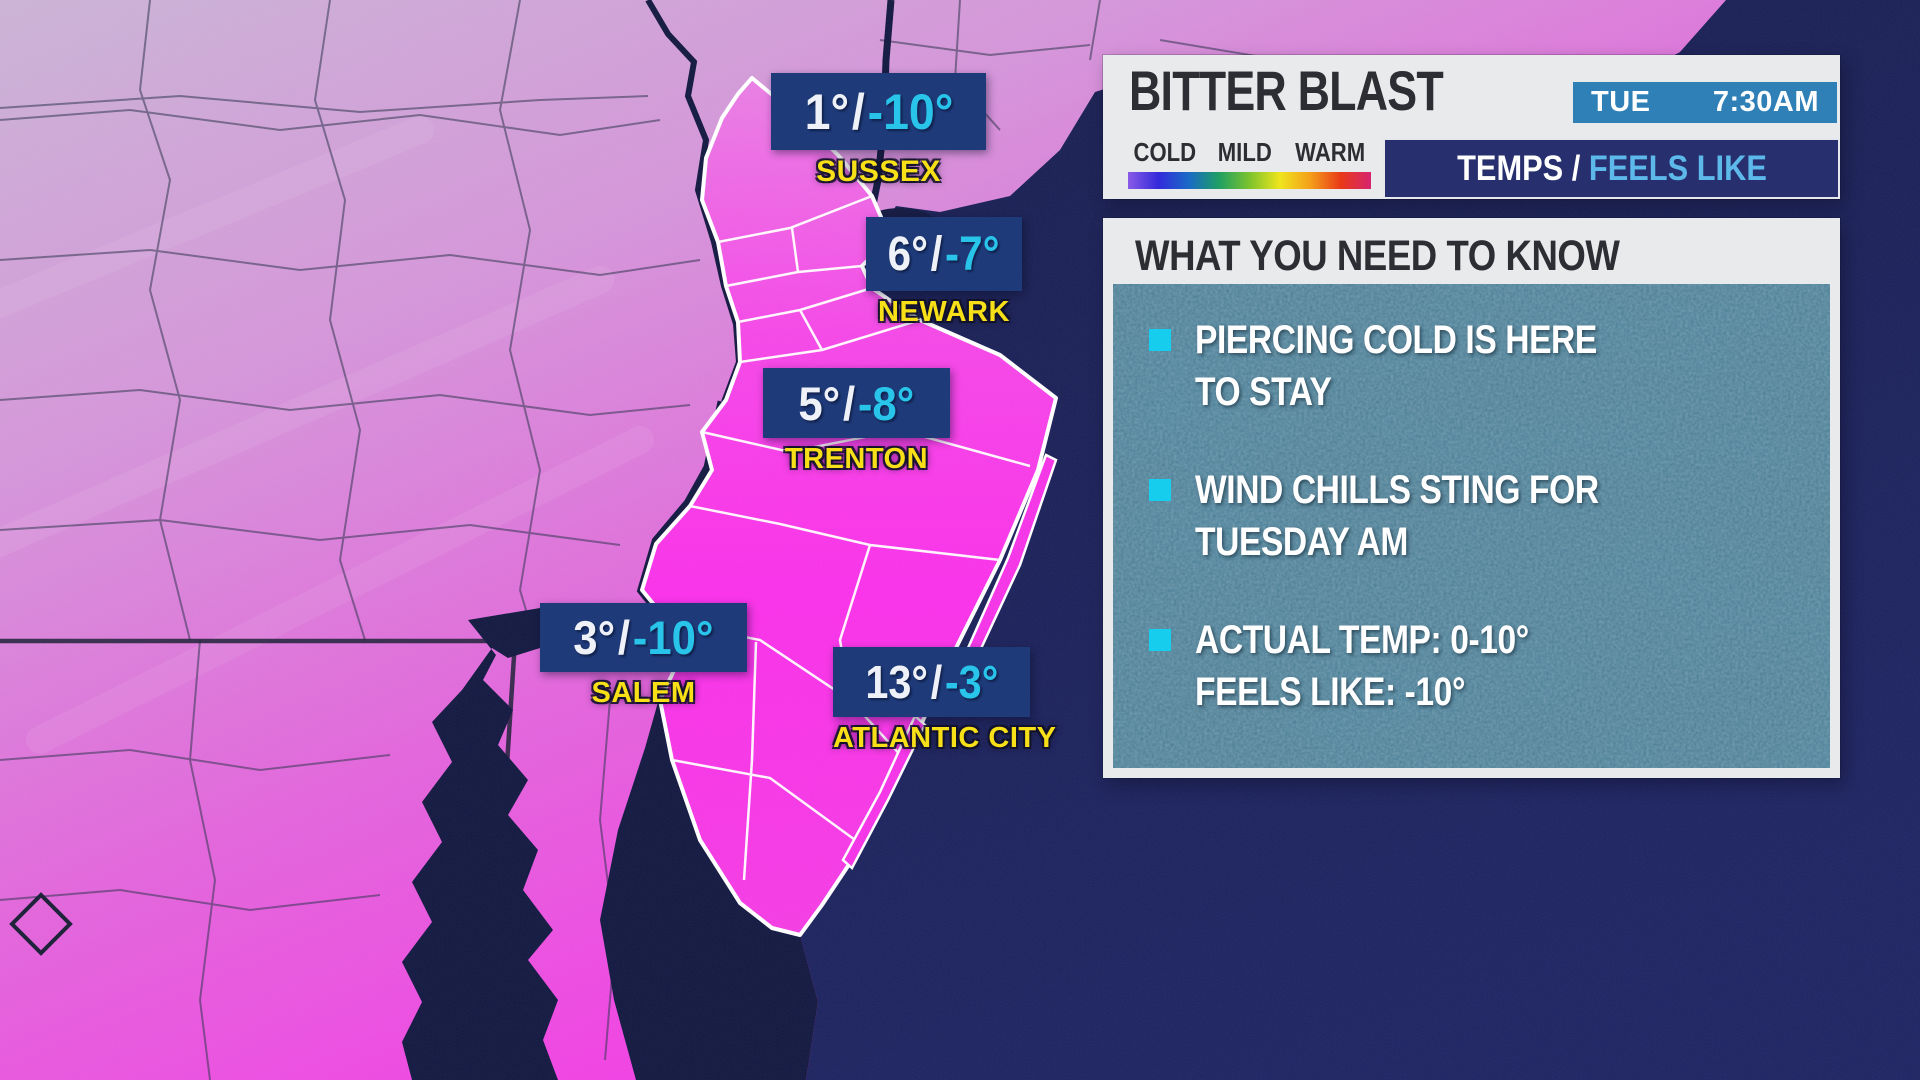  I want to click on actual-temp: 6°, so click(908, 254).